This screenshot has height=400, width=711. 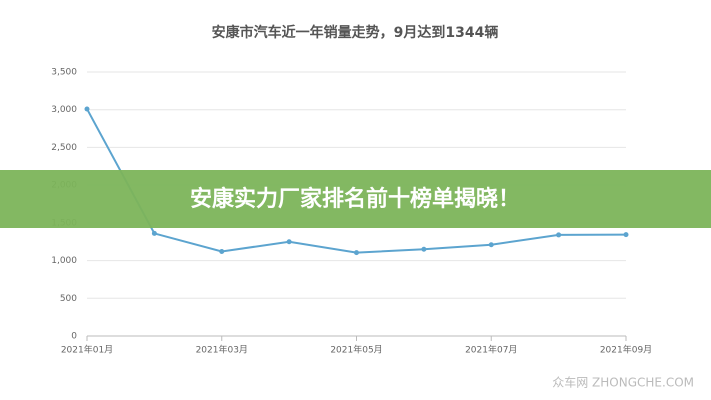 What do you see at coordinates (64, 73) in the screenshot?
I see `y-tick-label: 3,500` at bounding box center [64, 73].